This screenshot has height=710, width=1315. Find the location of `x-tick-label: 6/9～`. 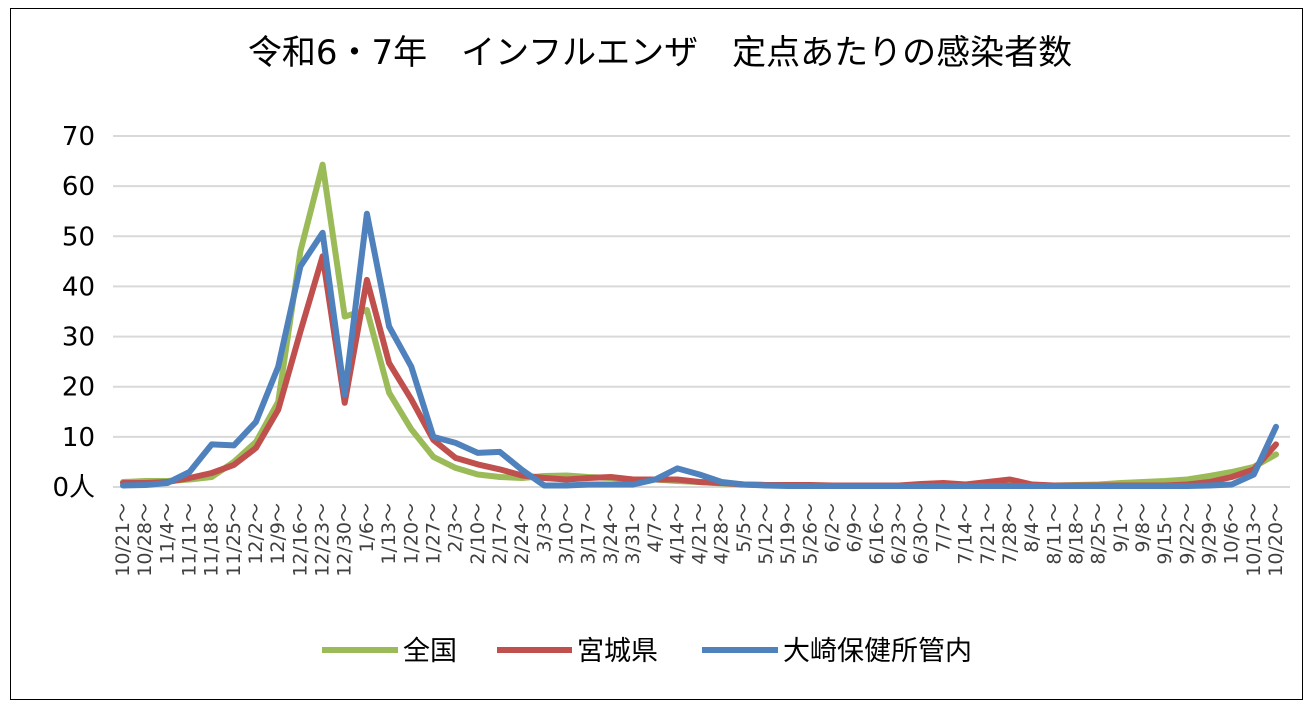

x-tick-label: 6/9～ is located at coordinates (855, 528).